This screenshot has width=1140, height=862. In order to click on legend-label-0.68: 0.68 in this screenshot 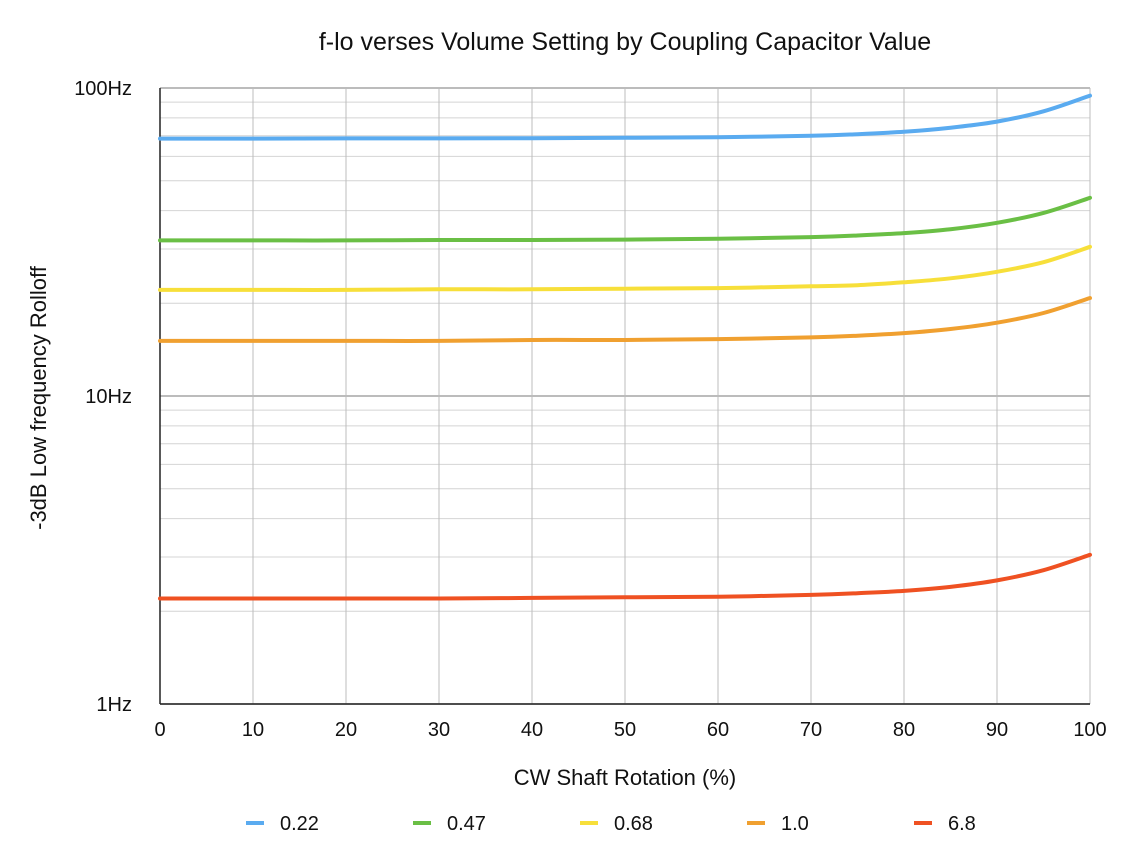, I will do `click(633, 824)`.